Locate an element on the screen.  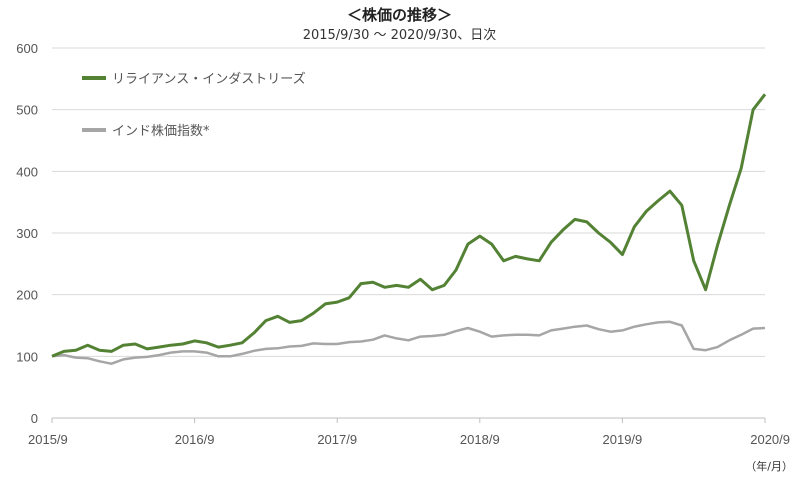
chart-subtitle: 2015/9/30 ～ 2020/9/30、日次 is located at coordinates (399, 35).